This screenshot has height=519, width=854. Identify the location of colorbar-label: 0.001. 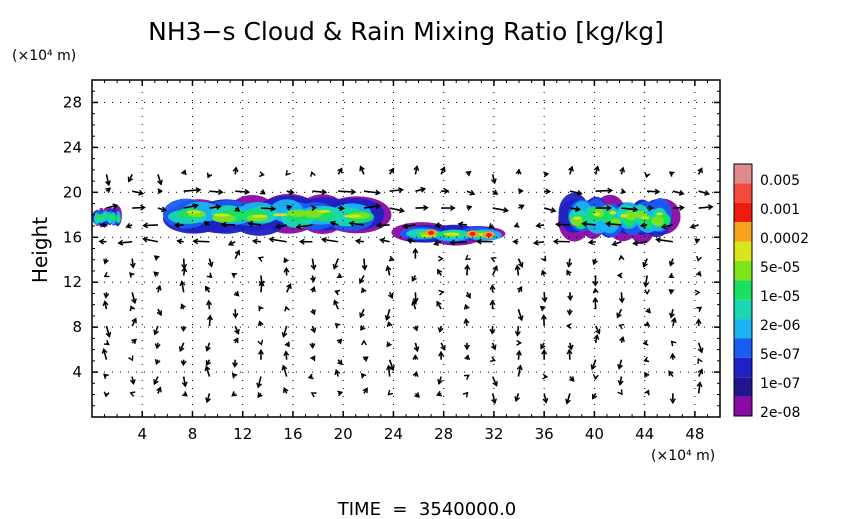
(780, 210).